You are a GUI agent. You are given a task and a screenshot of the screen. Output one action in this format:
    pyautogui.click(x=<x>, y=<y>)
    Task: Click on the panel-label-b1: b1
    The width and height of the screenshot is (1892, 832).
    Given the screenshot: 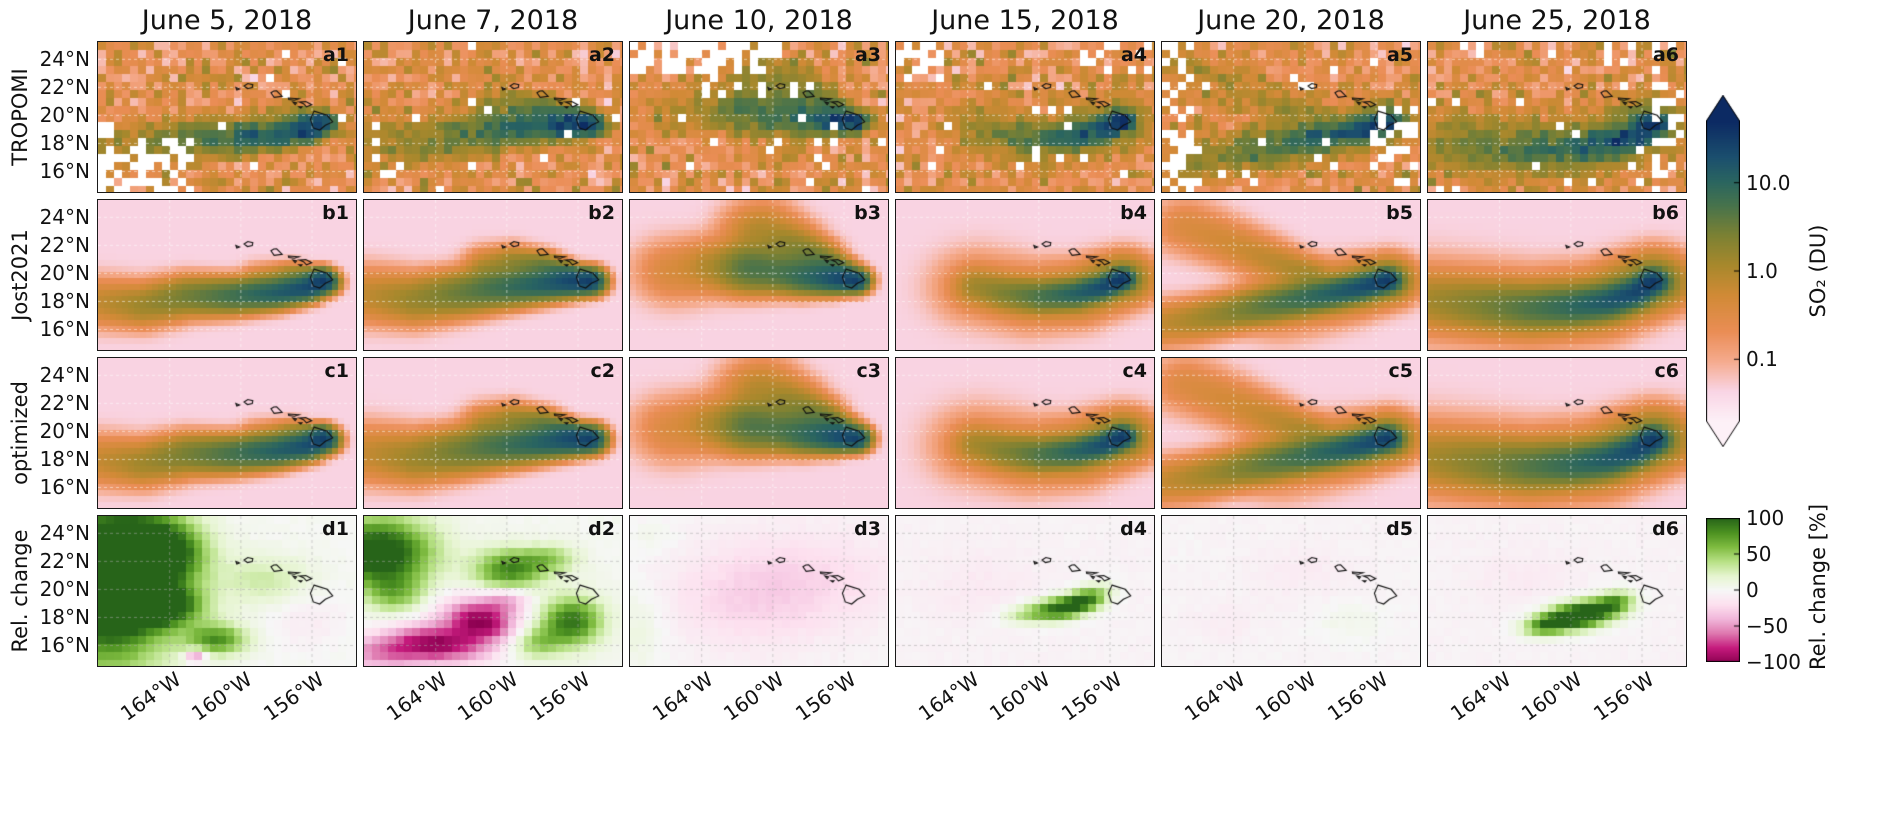 What is the action you would take?
    pyautogui.click(x=335, y=213)
    